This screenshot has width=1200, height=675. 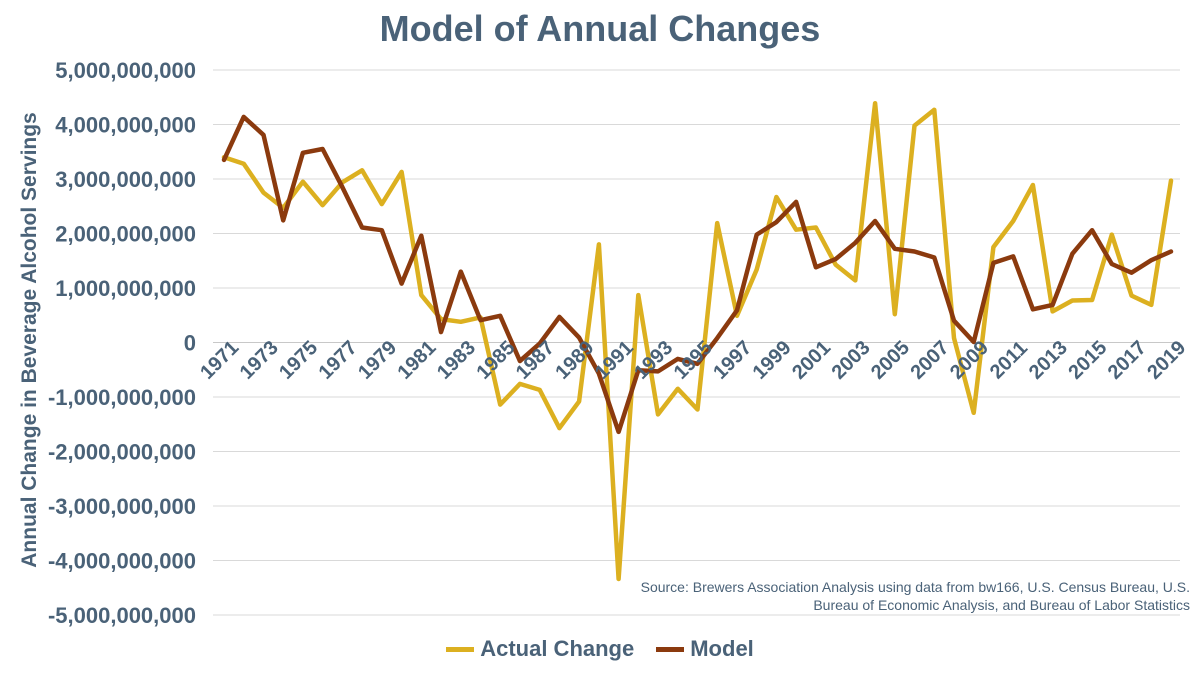 I want to click on x-tick-label: 2019, so click(x=1166, y=360).